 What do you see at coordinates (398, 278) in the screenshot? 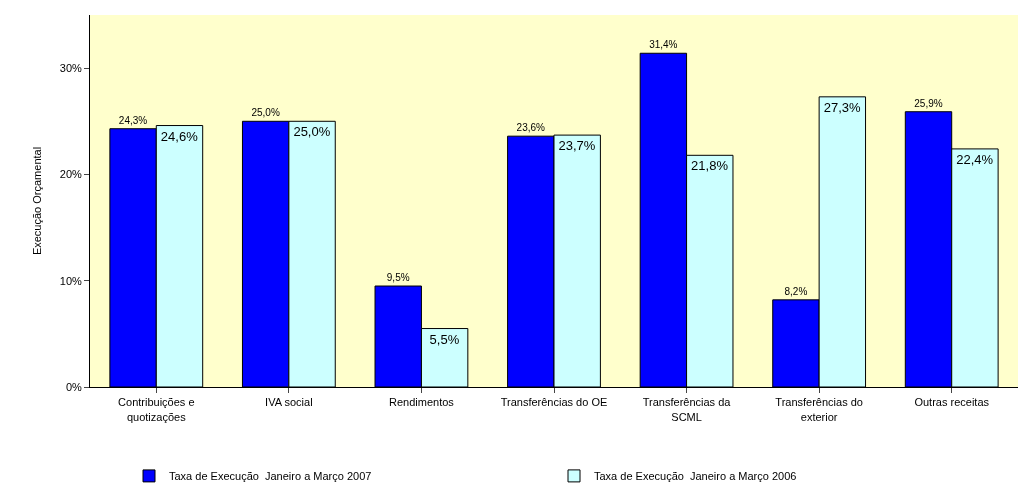
I see `data-label: 9,5%` at bounding box center [398, 278].